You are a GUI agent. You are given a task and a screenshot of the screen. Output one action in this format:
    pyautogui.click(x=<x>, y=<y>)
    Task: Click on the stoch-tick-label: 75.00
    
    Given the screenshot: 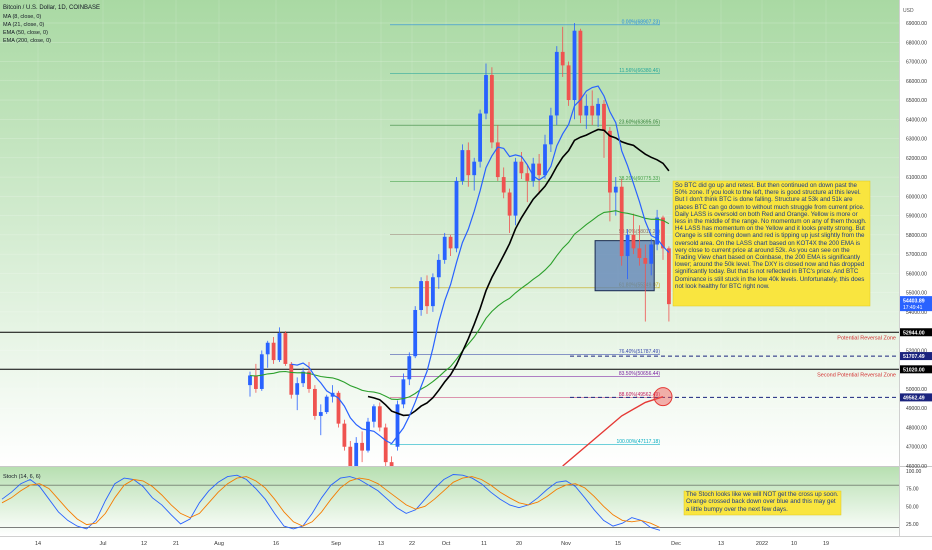 What is the action you would take?
    pyautogui.click(x=912, y=490)
    